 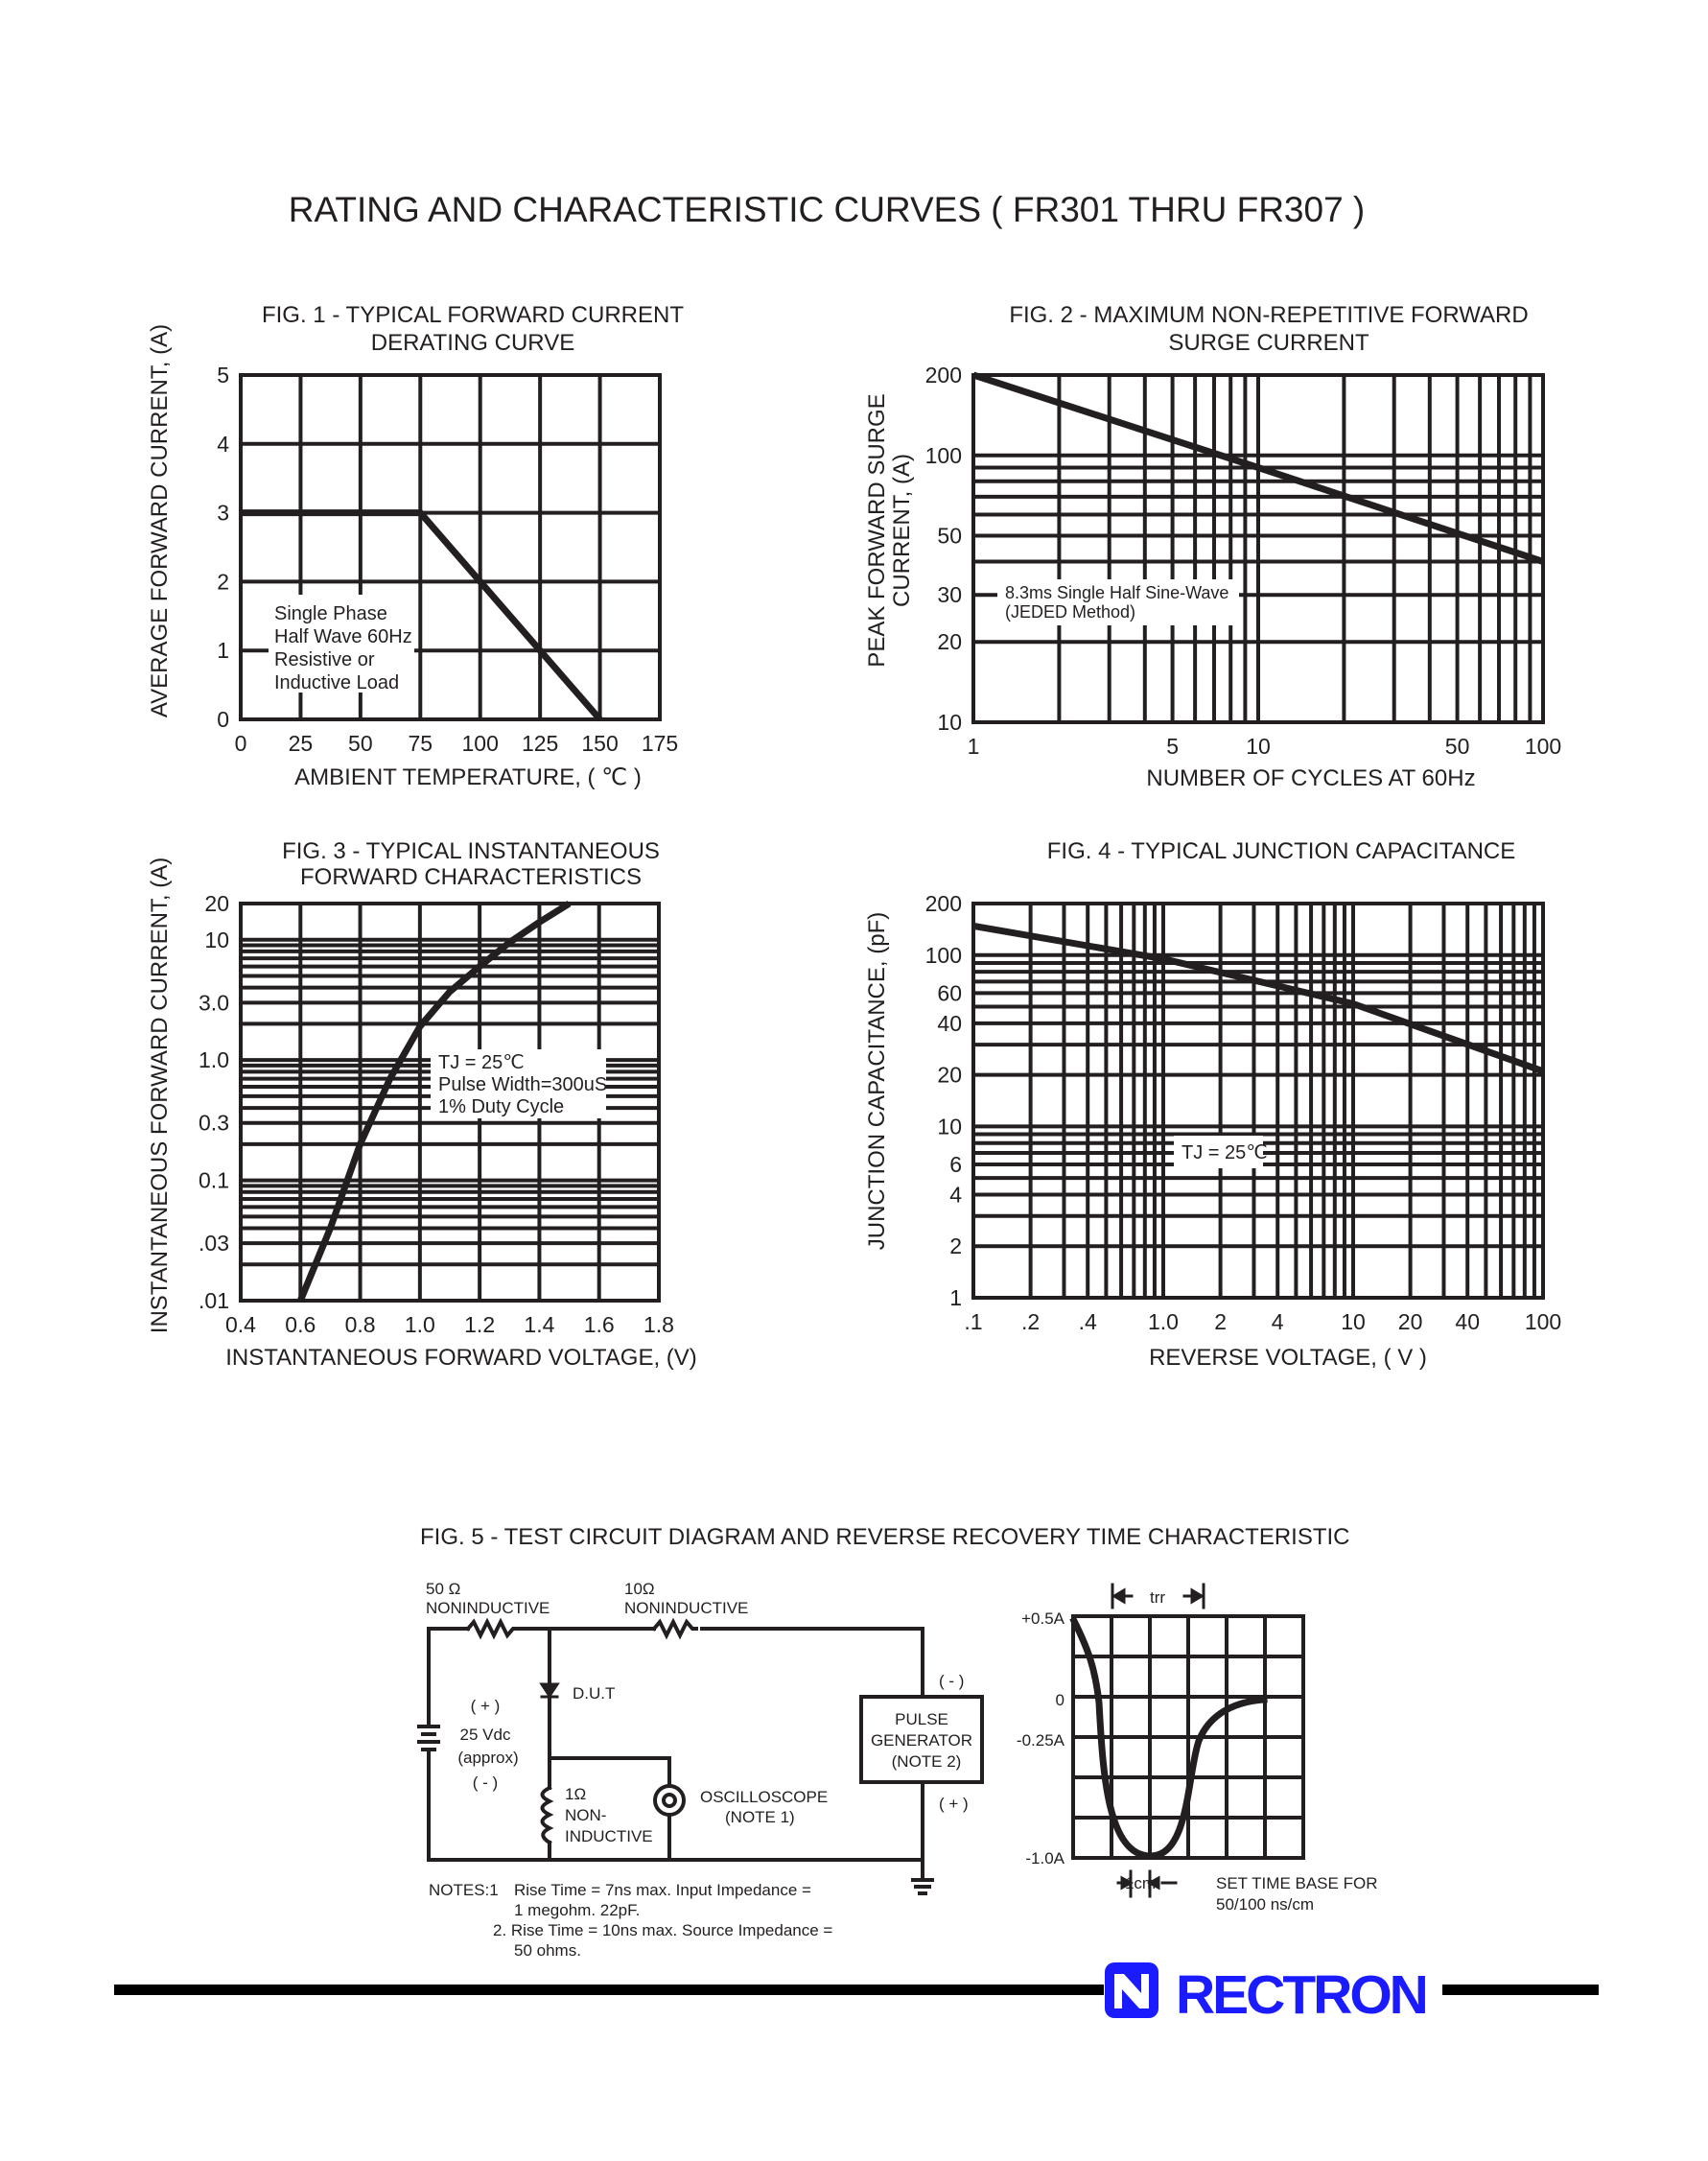 I want to click on x-tick-label: 0.6, so click(x=300, y=1324).